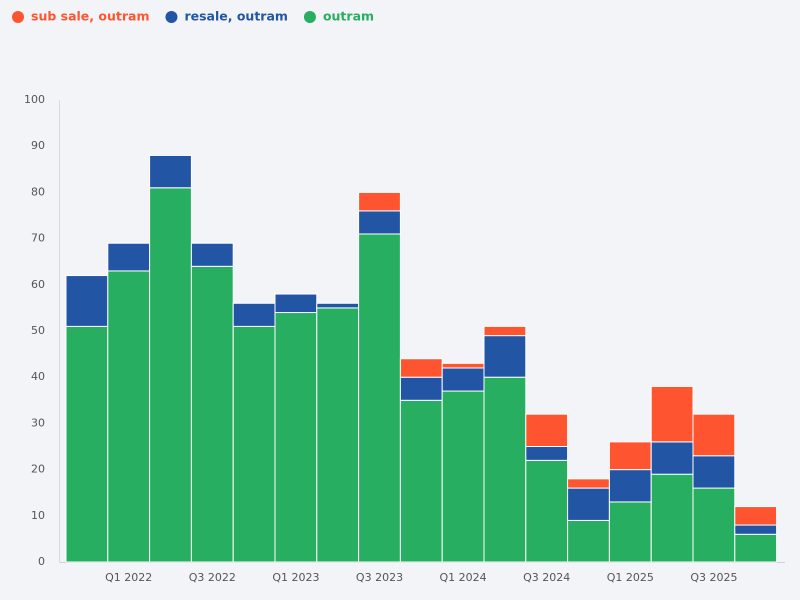 Image resolution: width=800 pixels, height=600 pixels. I want to click on y-tick-label: 70, so click(38, 238).